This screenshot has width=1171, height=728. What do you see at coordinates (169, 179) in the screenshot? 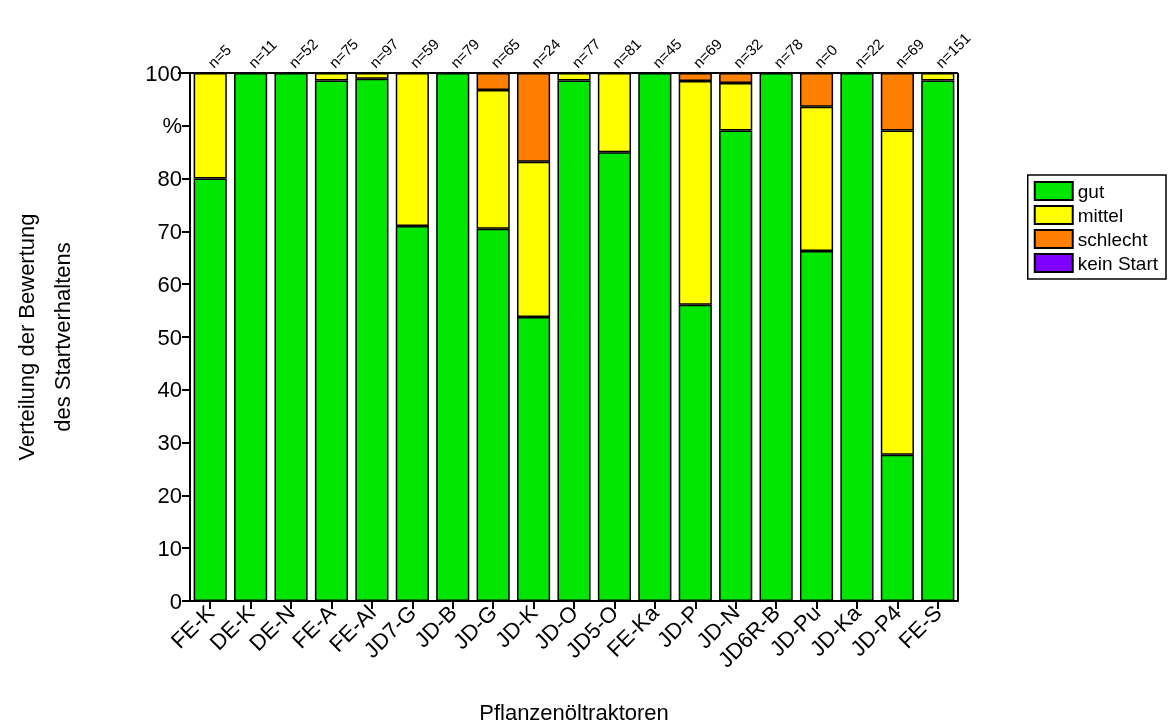
I see `y-tick-label: 80` at bounding box center [169, 179].